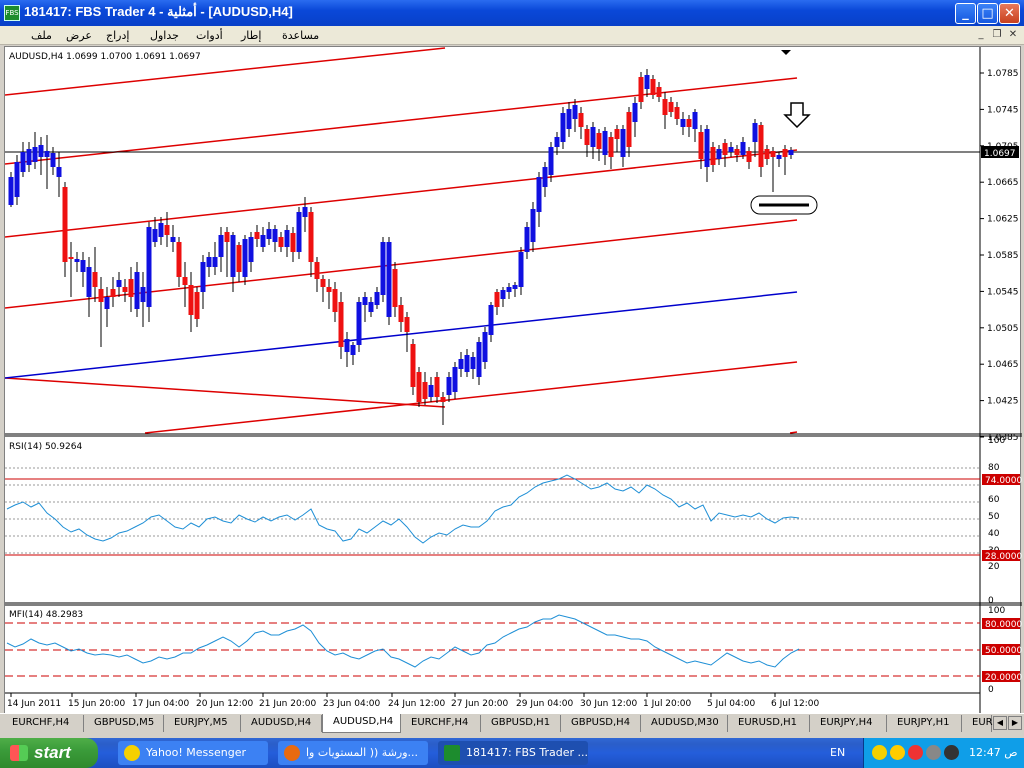  Describe the element at coordinates (49, 753) in the screenshot. I see `start-button: start` at that location.